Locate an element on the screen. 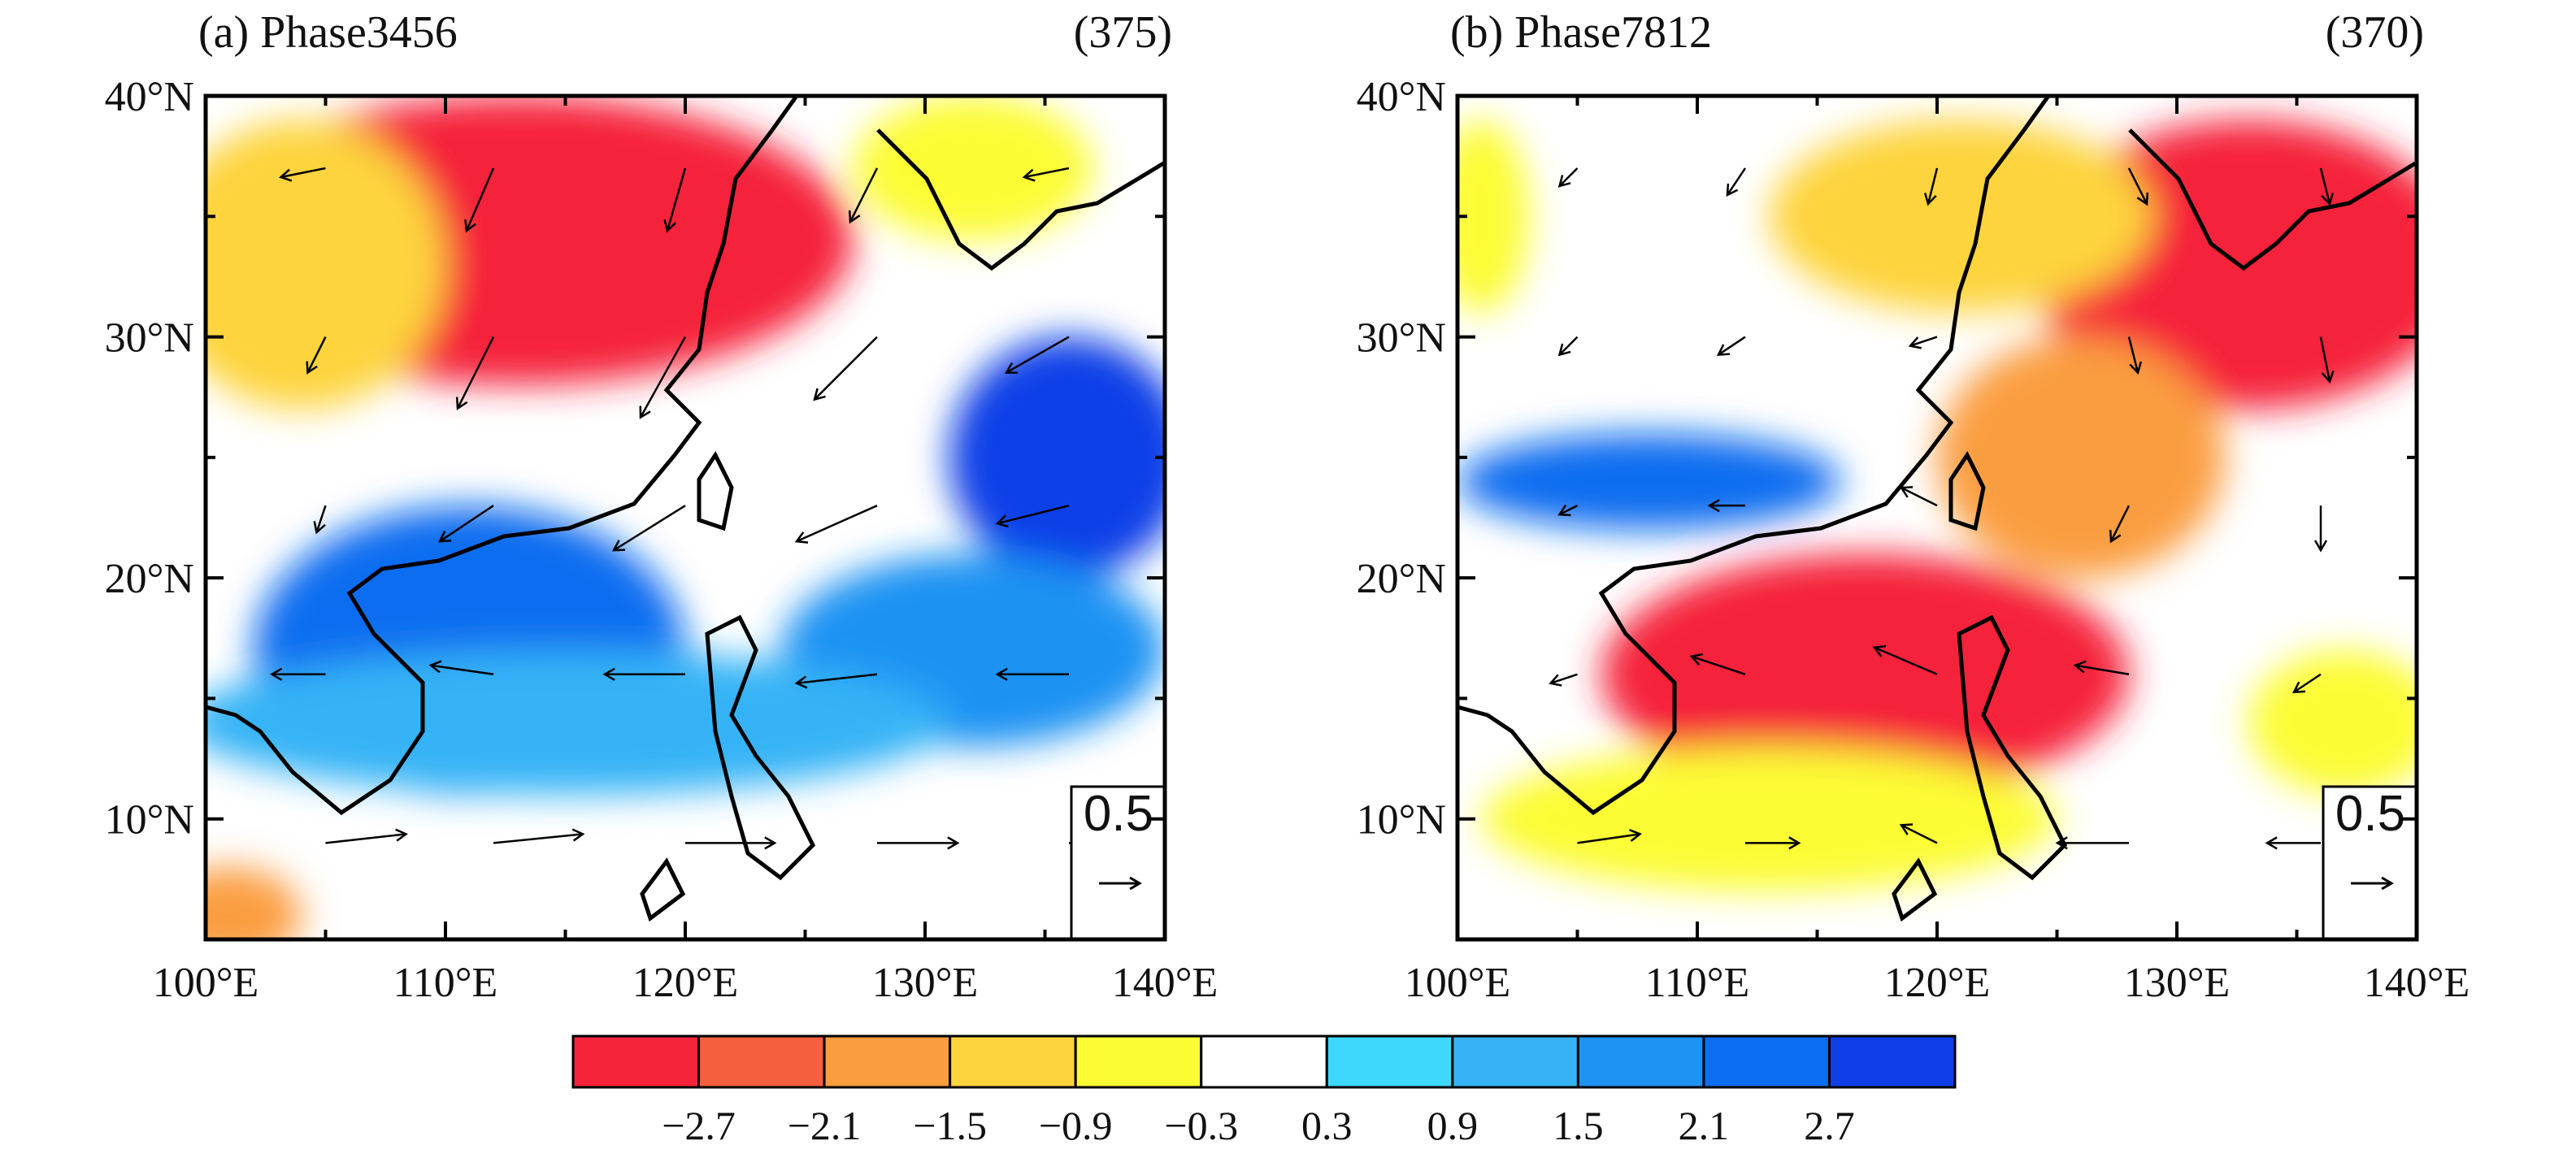 Image resolution: width=2576 pixels, height=1158 pixels. panel-a-reference-value: 0.5 is located at coordinates (1118, 814).